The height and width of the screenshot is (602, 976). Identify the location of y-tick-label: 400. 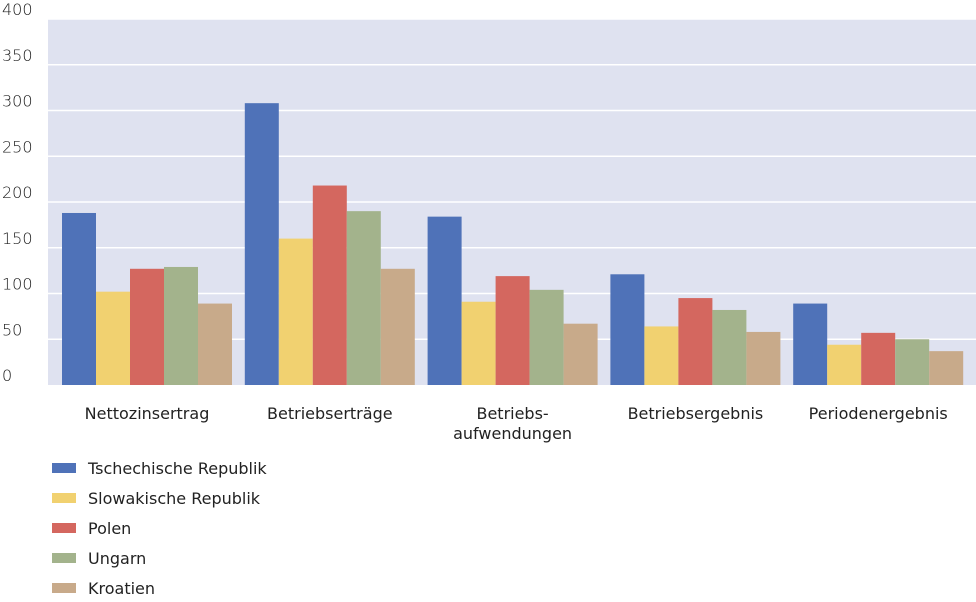
(17, 9).